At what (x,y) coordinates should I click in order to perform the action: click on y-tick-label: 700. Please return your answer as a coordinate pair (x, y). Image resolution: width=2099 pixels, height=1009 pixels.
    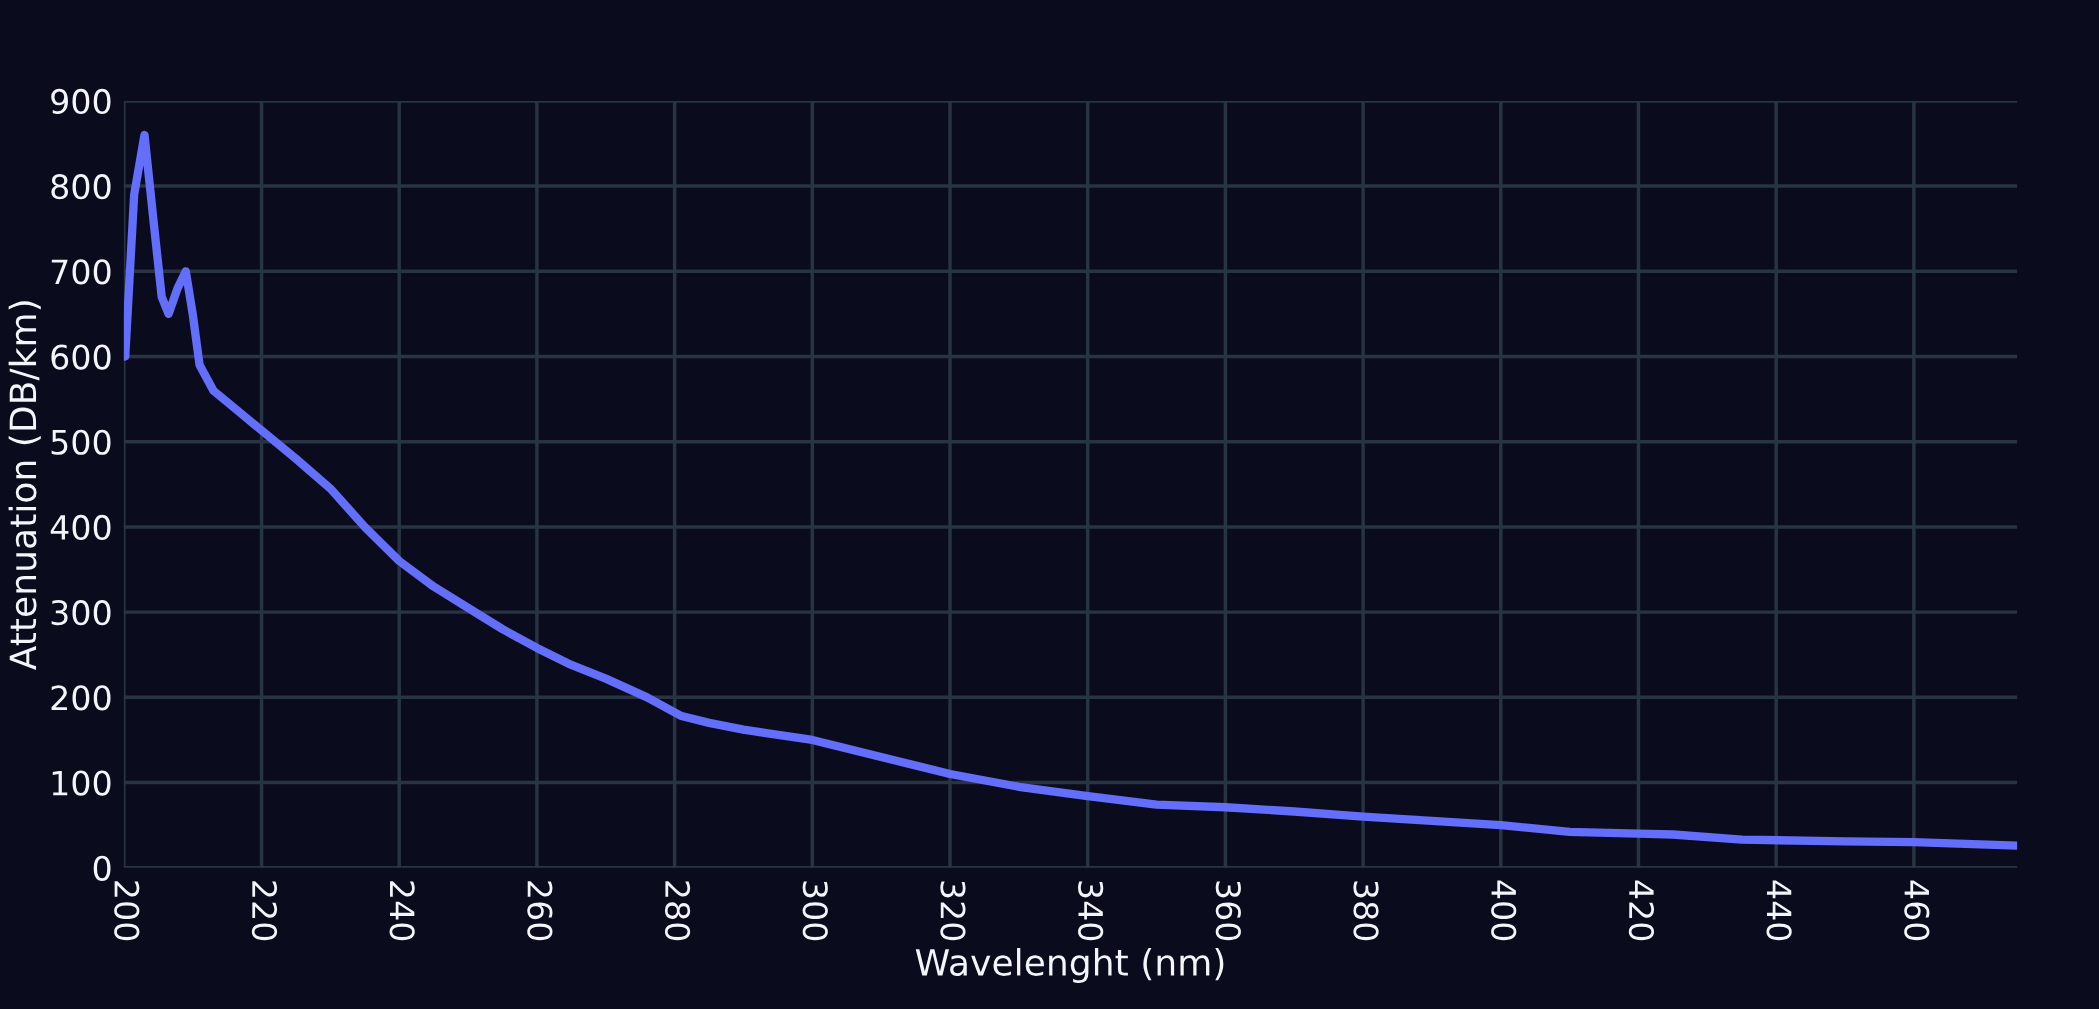
    Looking at the image, I should click on (81, 272).